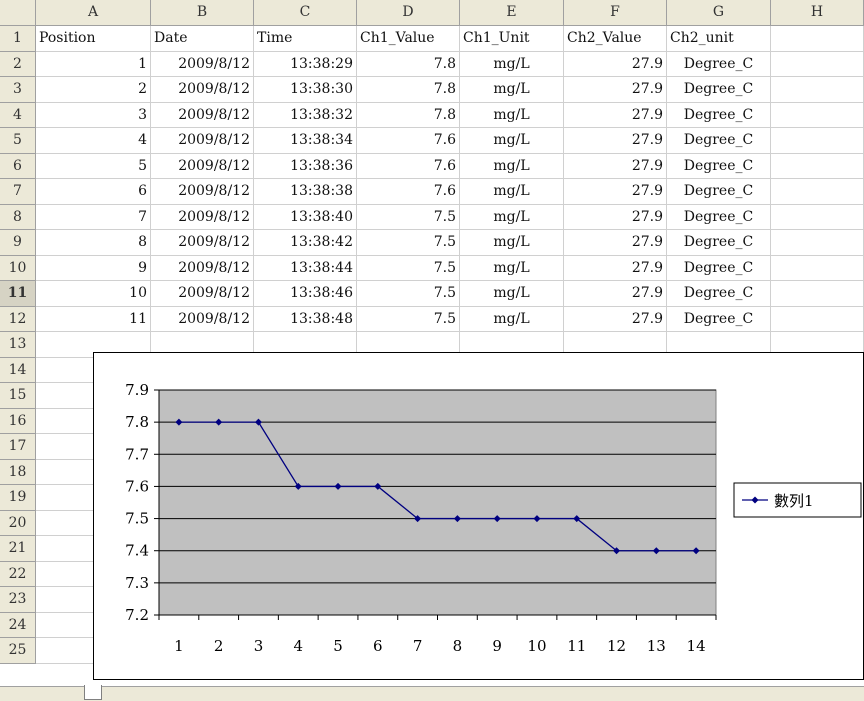 The height and width of the screenshot is (701, 864). I want to click on column-header-d: D, so click(408, 13).